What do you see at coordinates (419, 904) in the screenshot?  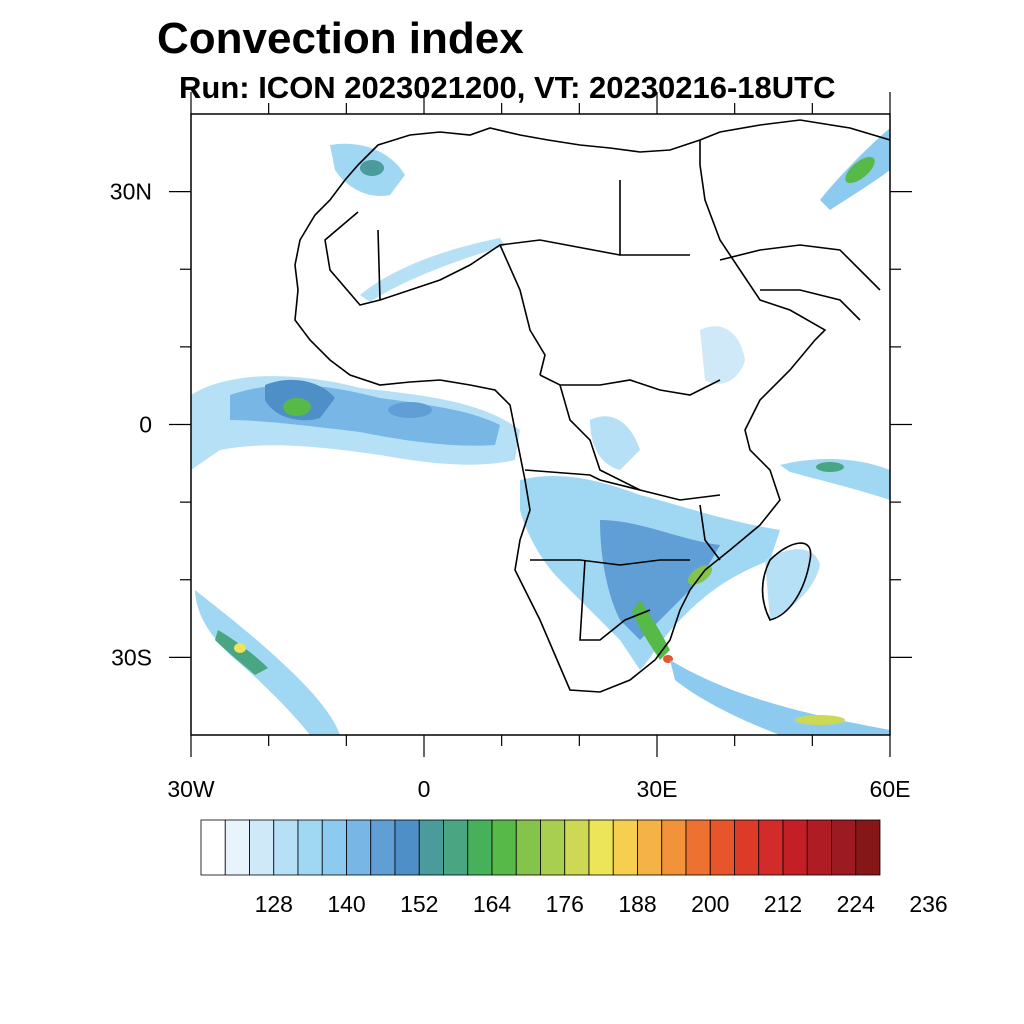 I see `colorbar-label: 152` at bounding box center [419, 904].